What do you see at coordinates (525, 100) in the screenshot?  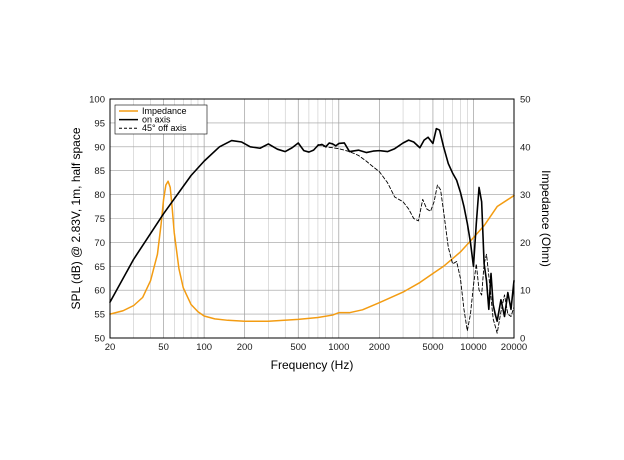 I see `y-tick-label-right: 50` at bounding box center [525, 100].